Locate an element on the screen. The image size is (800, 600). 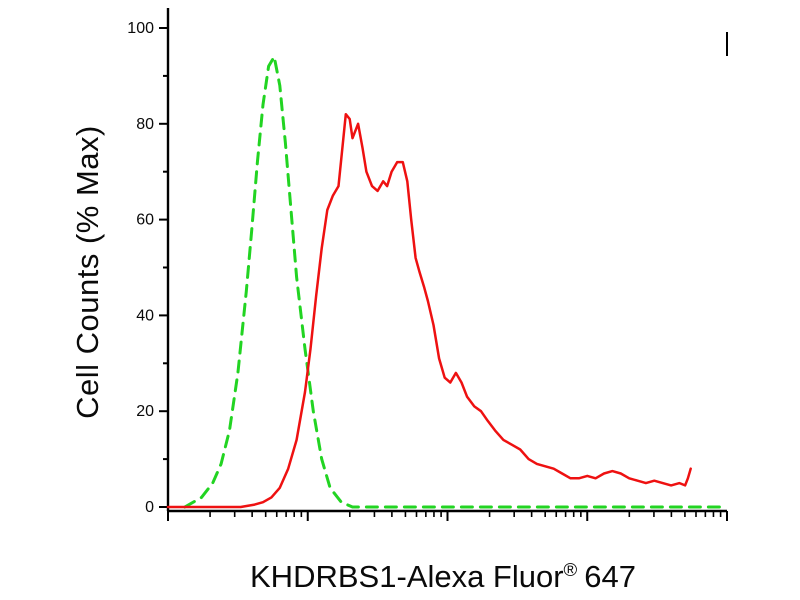
y-tick-label: 80 is located at coordinates (145, 124).